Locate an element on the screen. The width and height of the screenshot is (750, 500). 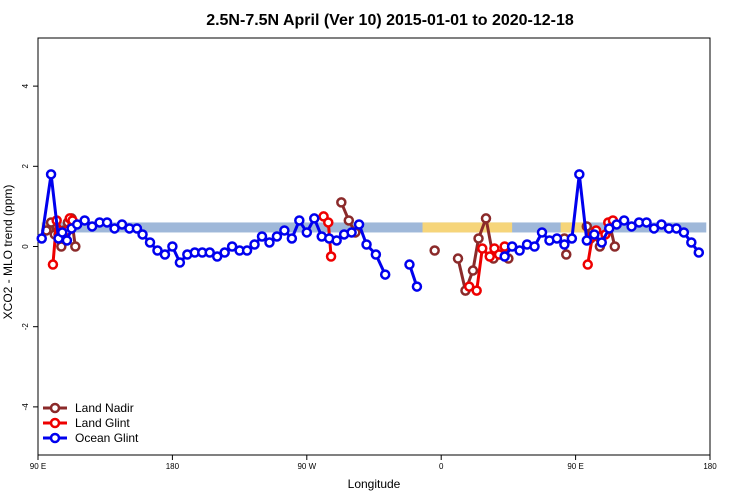
x-tick-label-0: 90 E is located at coordinates (38, 466).